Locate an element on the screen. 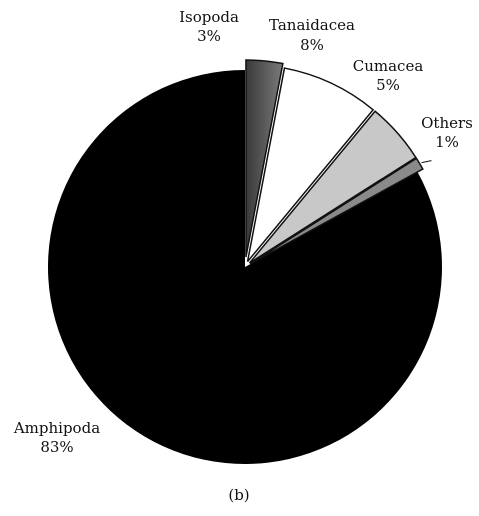 The width and height of the screenshot is (479, 516). others-leader-line is located at coordinates (426, 162).